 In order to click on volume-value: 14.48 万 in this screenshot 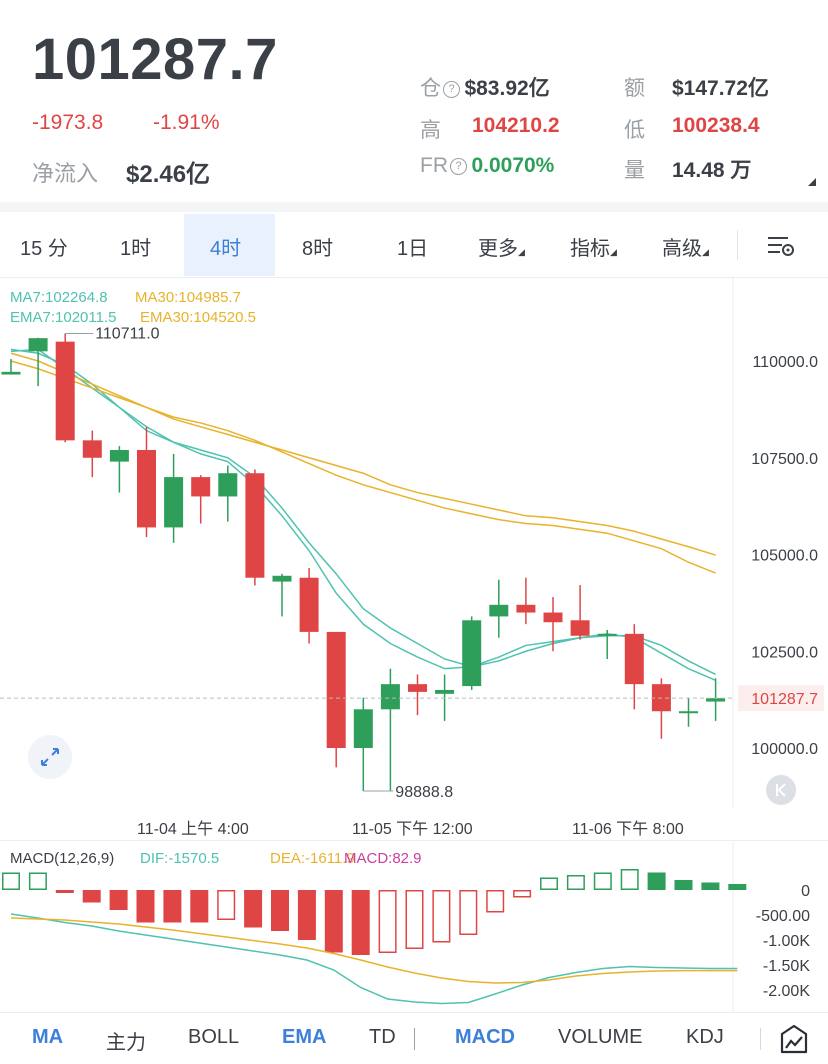, I will do `click(712, 170)`.